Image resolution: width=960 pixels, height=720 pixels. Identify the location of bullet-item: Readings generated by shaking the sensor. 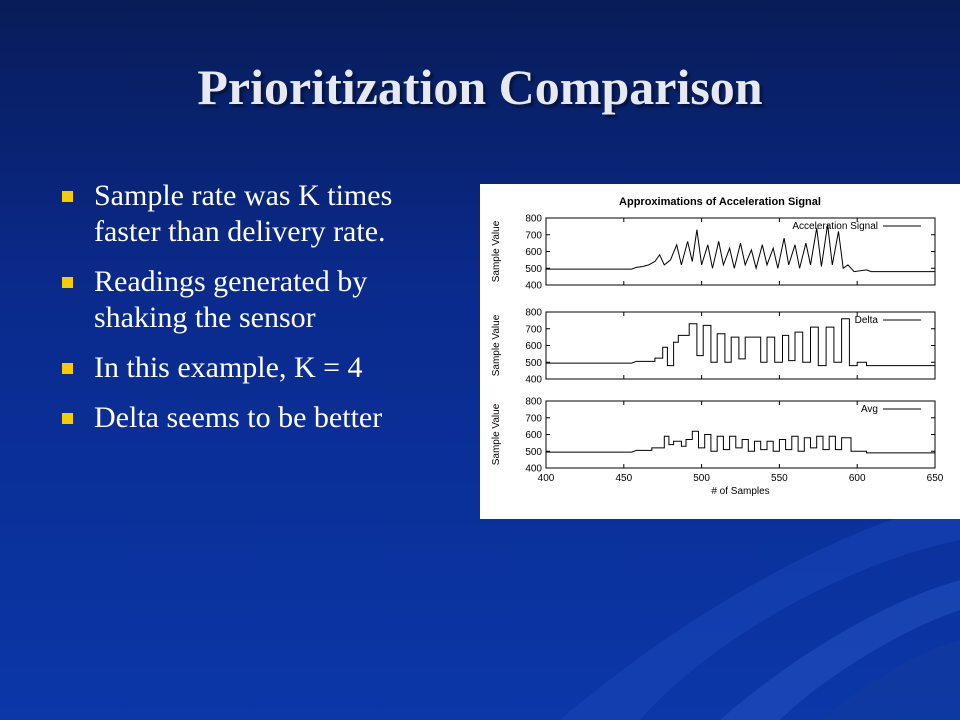
(260, 300).